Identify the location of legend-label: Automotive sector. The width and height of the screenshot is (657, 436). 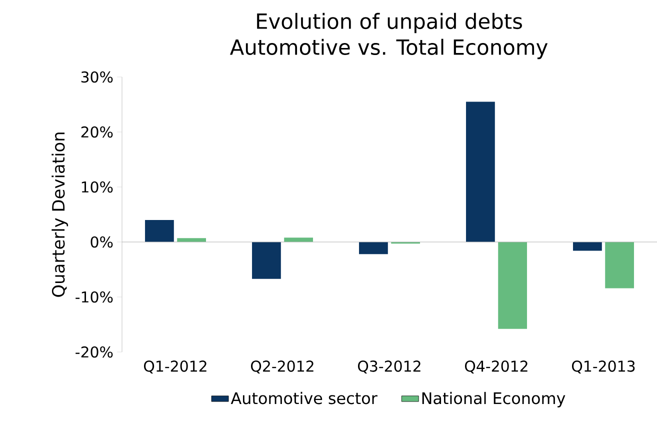
(304, 398).